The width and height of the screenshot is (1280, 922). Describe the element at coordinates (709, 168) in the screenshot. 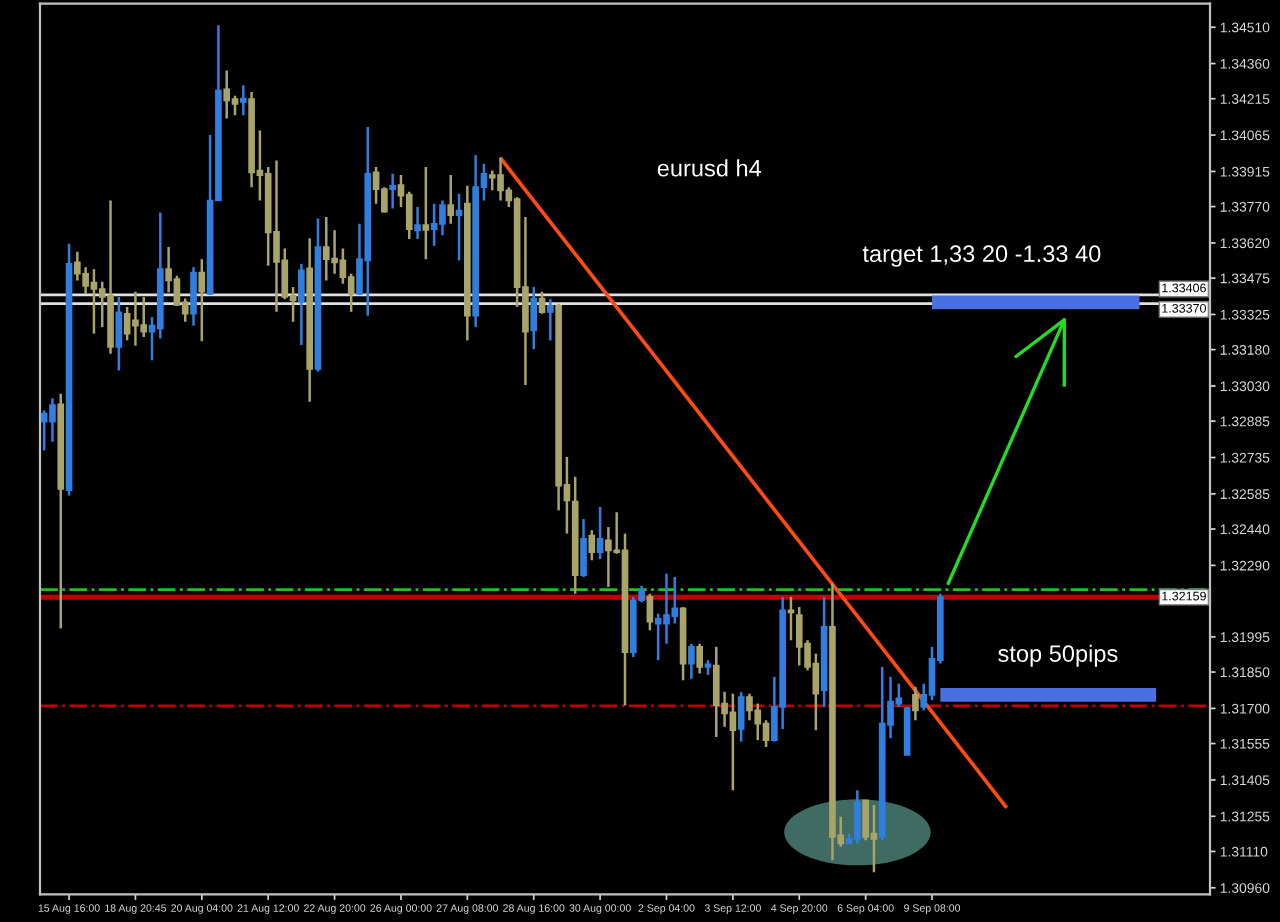

I see `text: eurusd h4` at that location.